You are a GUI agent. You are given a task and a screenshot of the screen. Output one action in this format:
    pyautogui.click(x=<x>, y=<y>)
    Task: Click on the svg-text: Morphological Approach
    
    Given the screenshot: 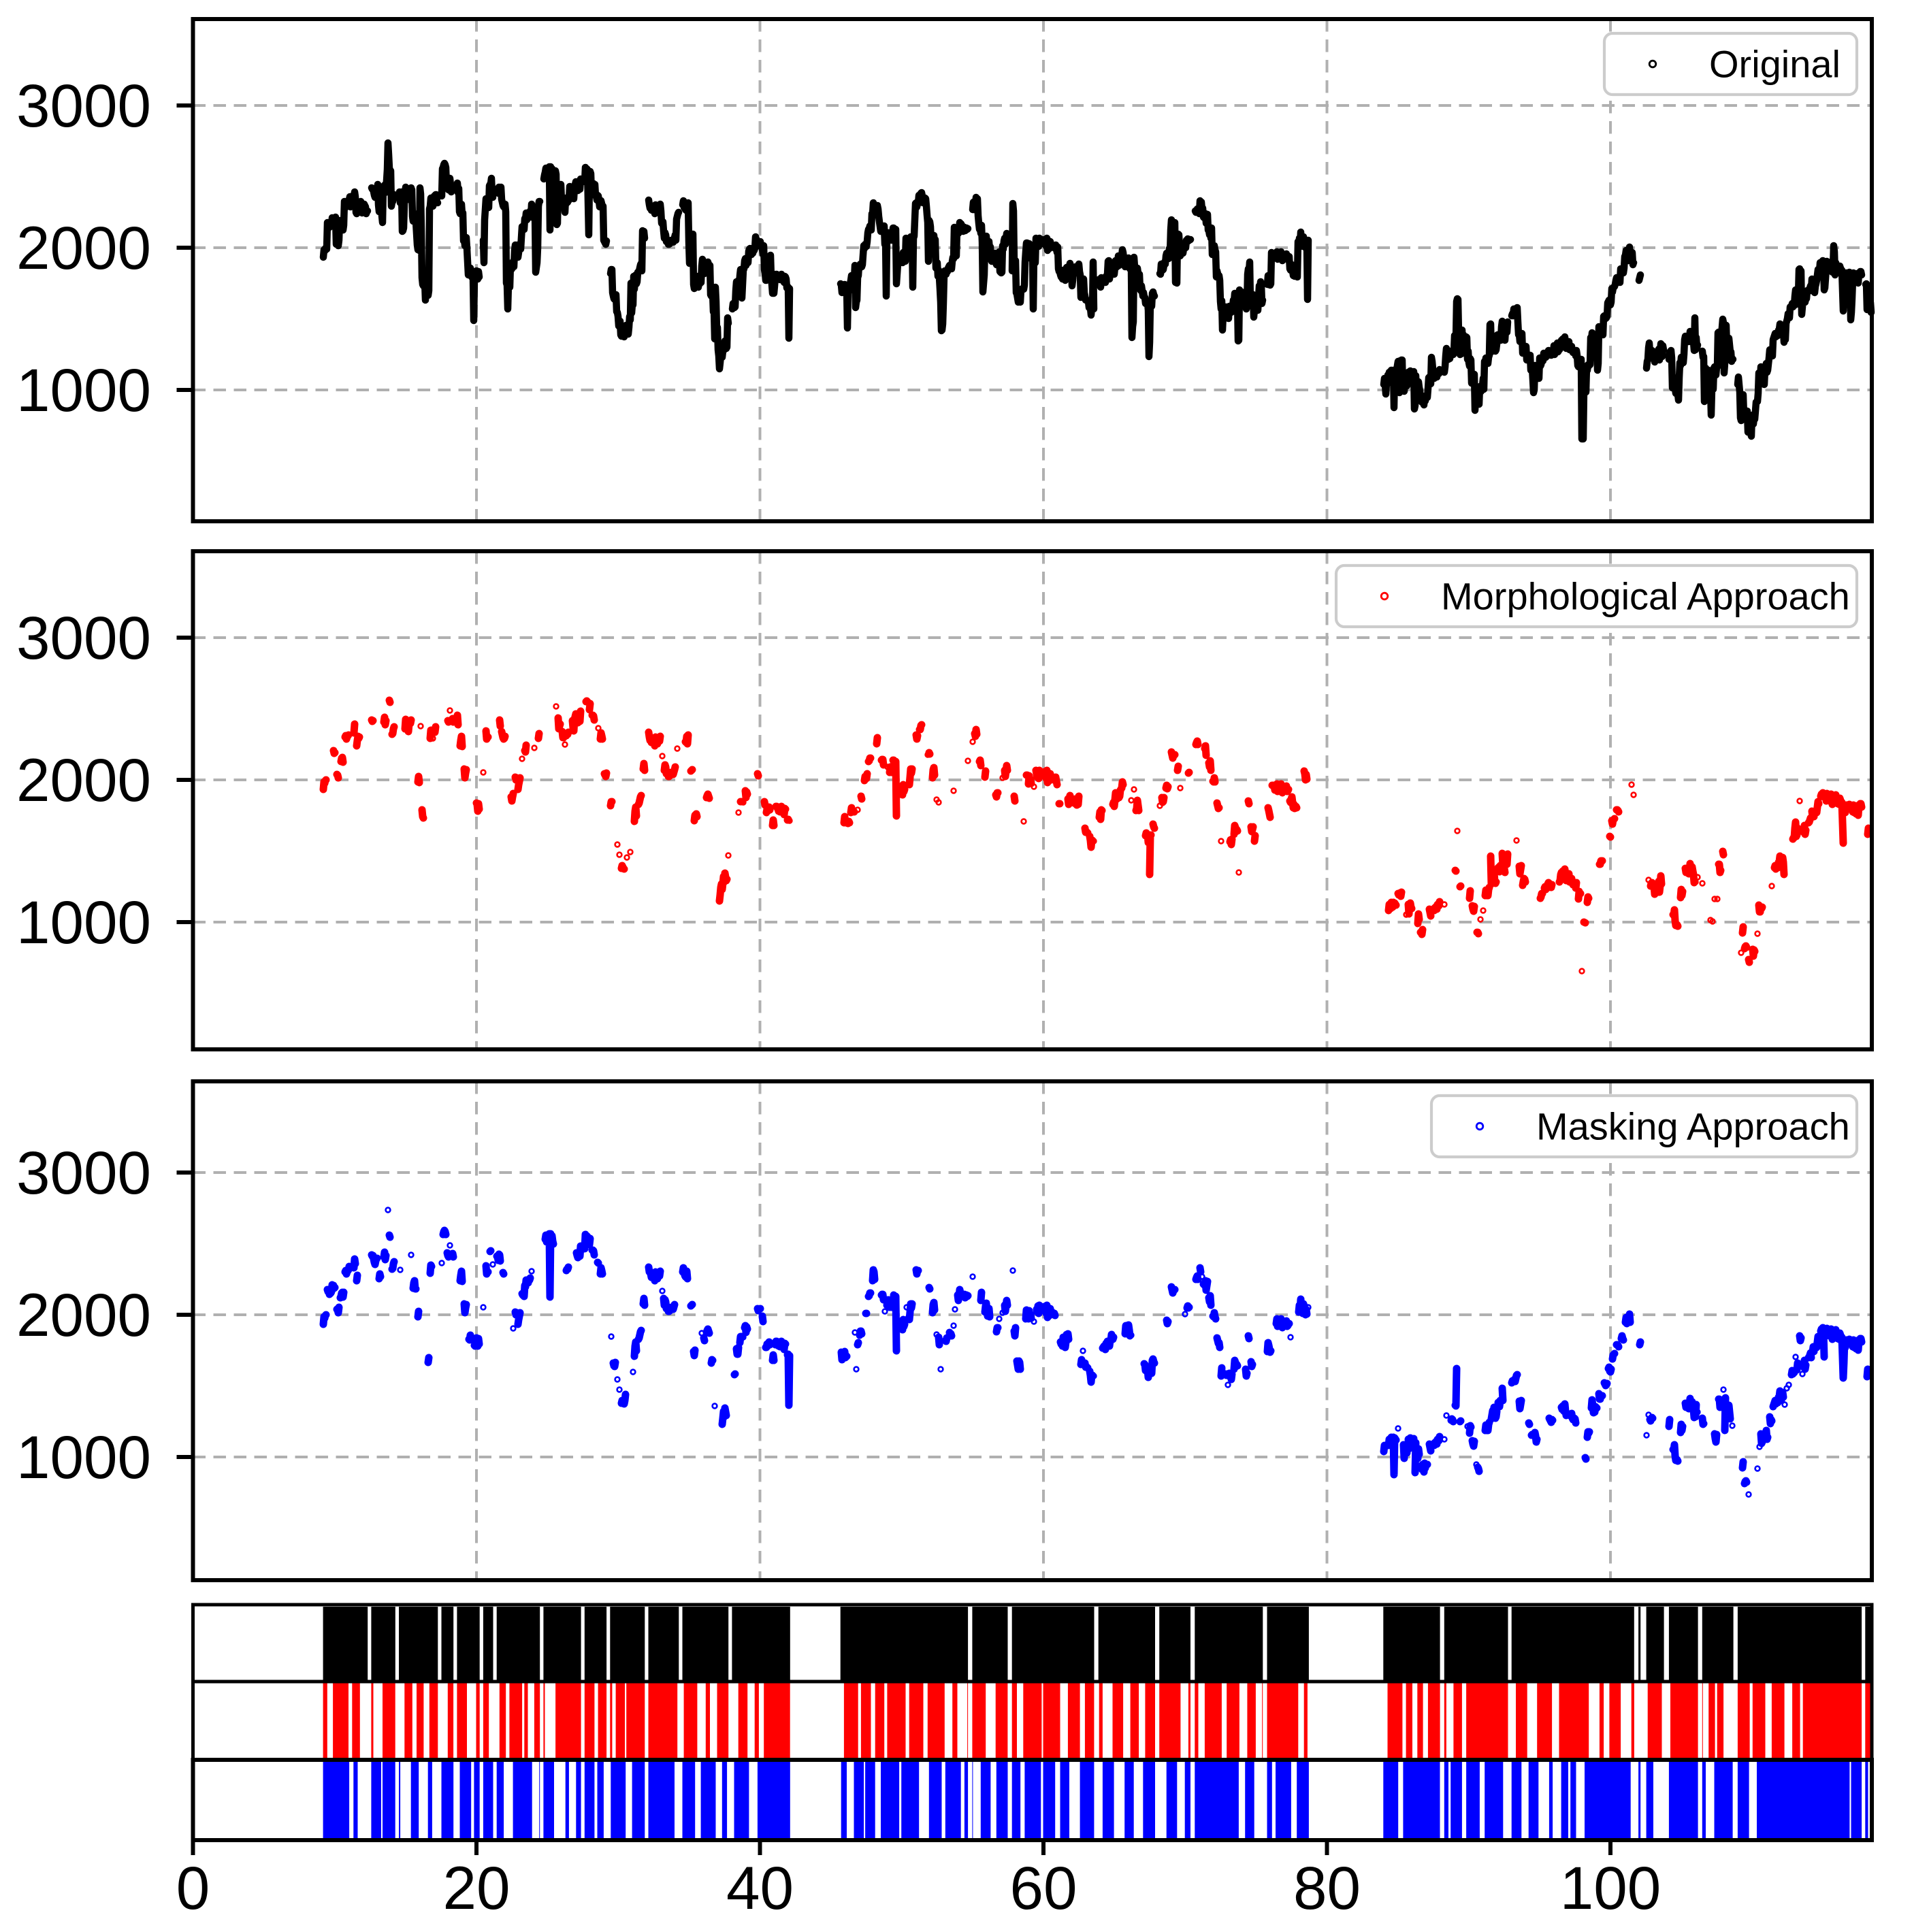 What is the action you would take?
    pyautogui.click(x=1646, y=596)
    